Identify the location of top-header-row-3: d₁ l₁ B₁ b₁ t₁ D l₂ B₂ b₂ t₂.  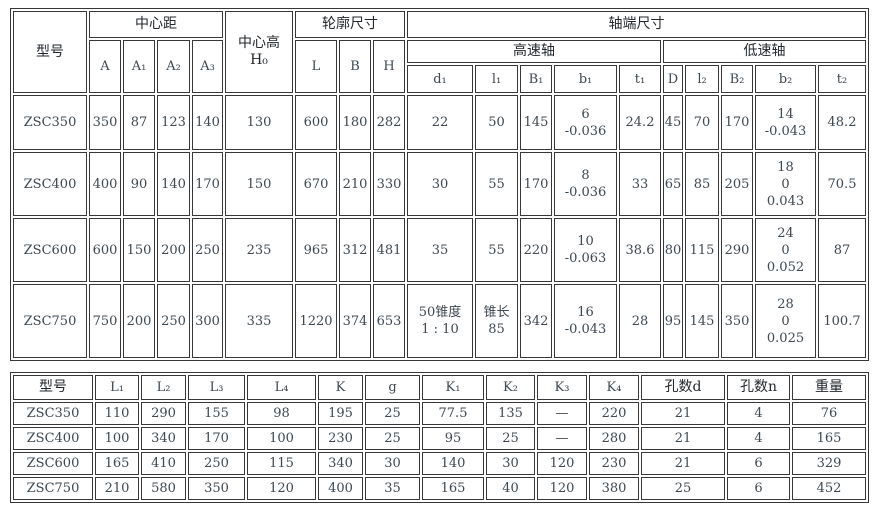
(439, 79).